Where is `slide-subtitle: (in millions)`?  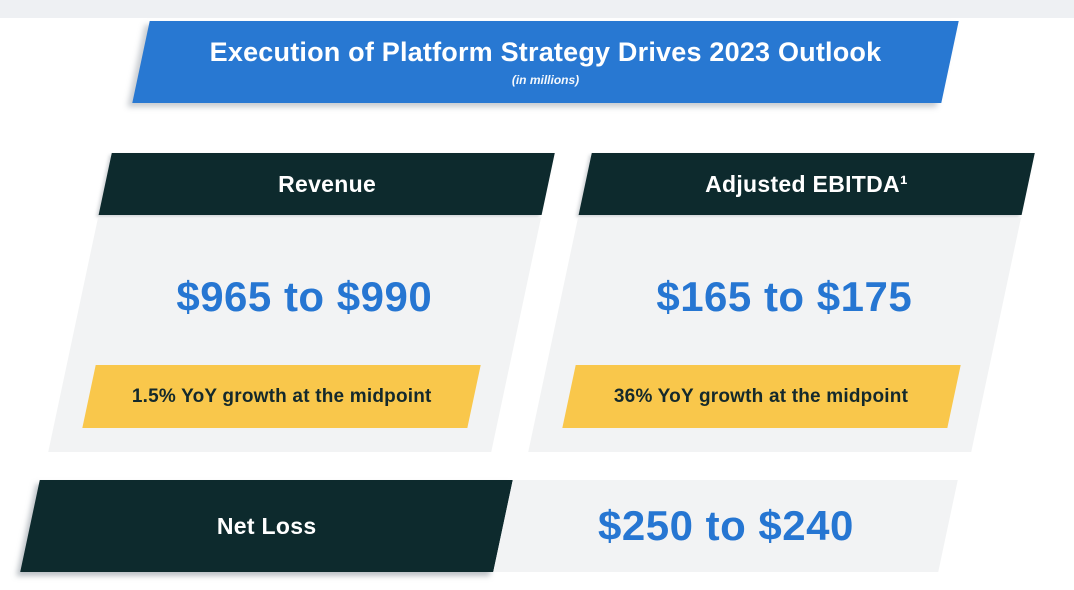 slide-subtitle: (in millions) is located at coordinates (545, 80).